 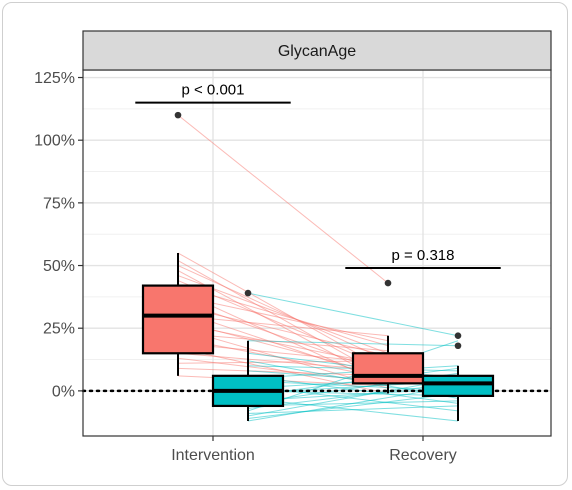 I want to click on box-recovery-series-b, so click(x=458, y=376).